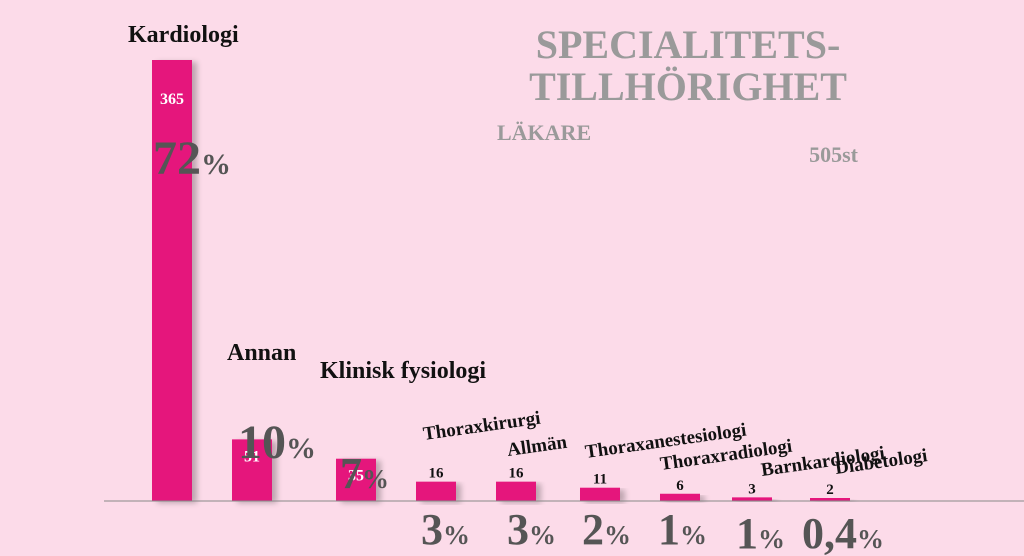 The width and height of the screenshot is (1024, 556). What do you see at coordinates (456, 535) in the screenshot?
I see `percent-sign-4: %` at bounding box center [456, 535].